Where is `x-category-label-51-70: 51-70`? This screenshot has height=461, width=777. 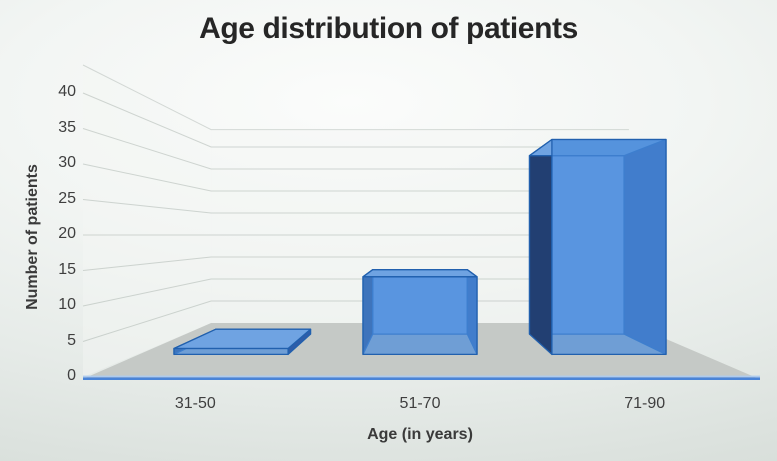
x-category-label-51-70: 51-70 is located at coordinates (420, 403).